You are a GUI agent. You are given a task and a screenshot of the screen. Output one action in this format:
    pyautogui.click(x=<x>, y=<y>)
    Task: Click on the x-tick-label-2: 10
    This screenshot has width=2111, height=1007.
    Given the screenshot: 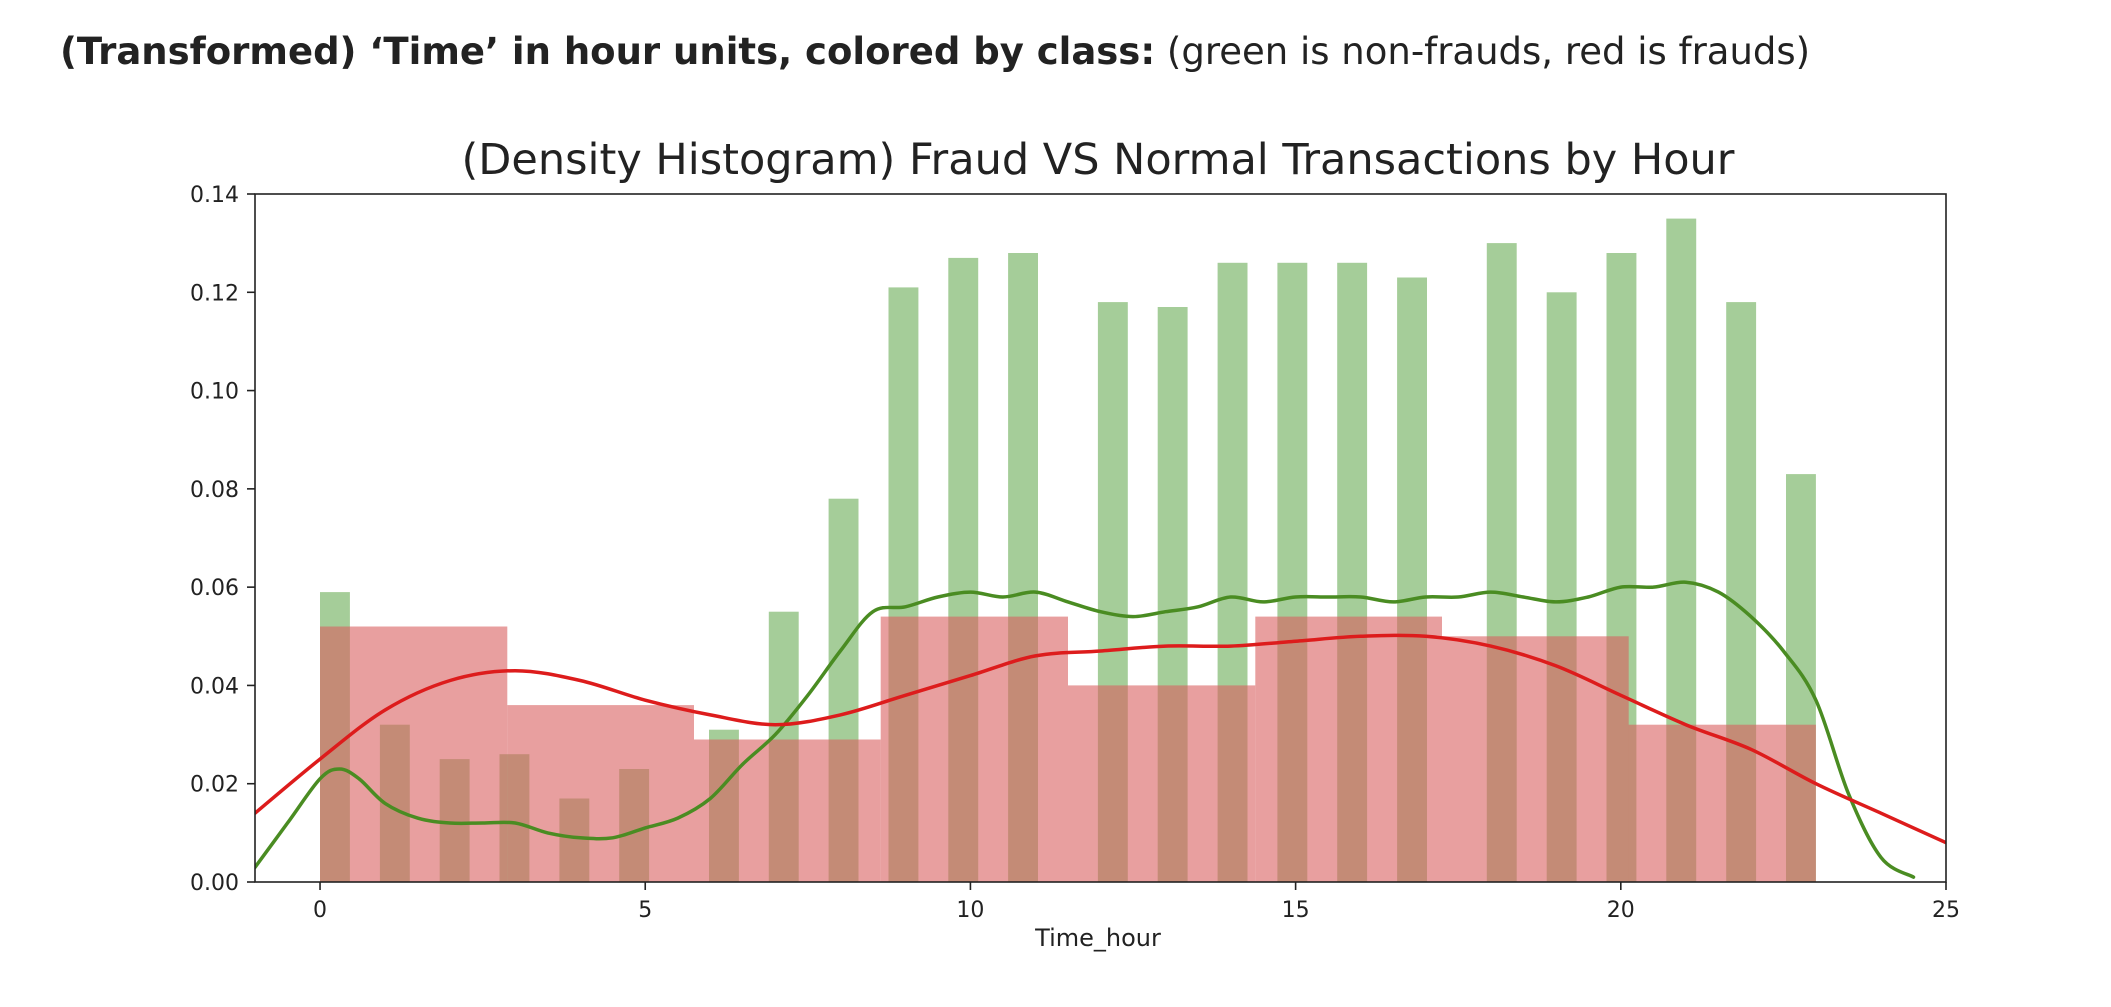 What is the action you would take?
    pyautogui.click(x=970, y=910)
    